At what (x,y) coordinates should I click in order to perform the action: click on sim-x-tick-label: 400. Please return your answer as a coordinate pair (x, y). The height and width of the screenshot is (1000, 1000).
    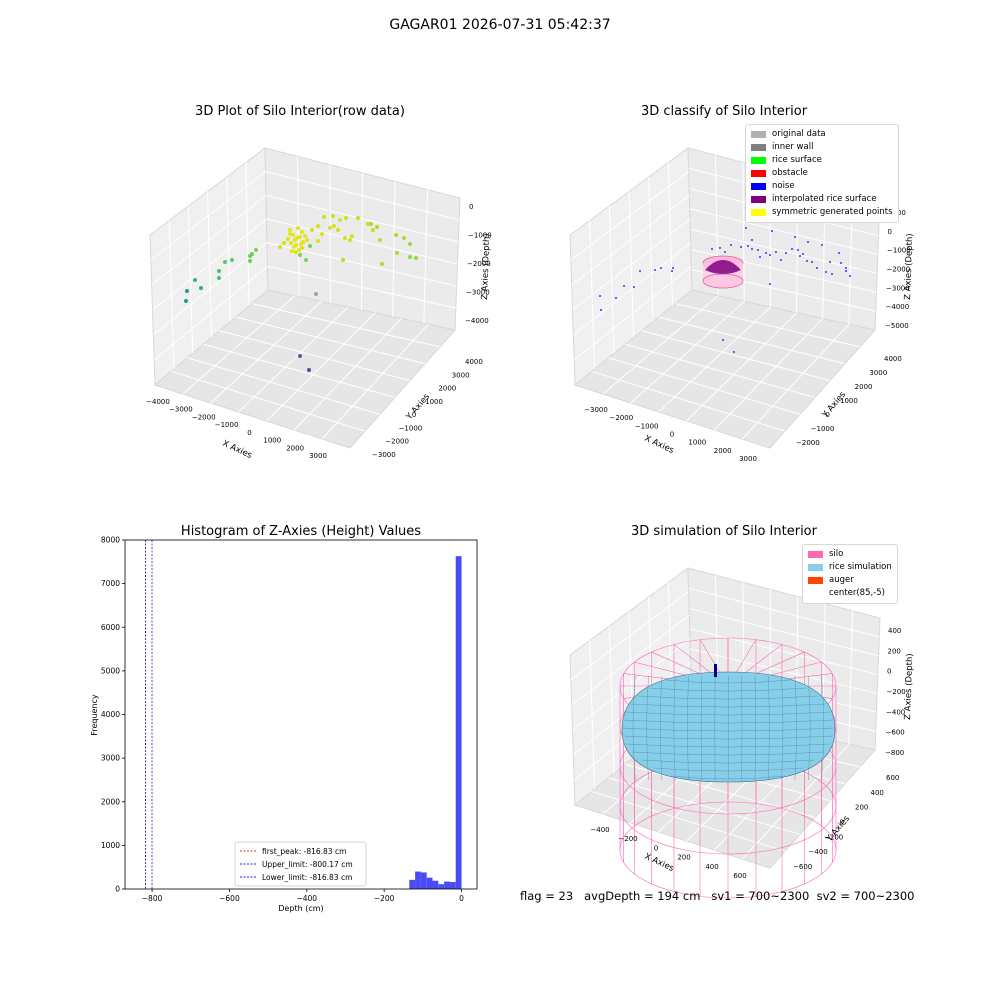
    Looking at the image, I should click on (711, 867).